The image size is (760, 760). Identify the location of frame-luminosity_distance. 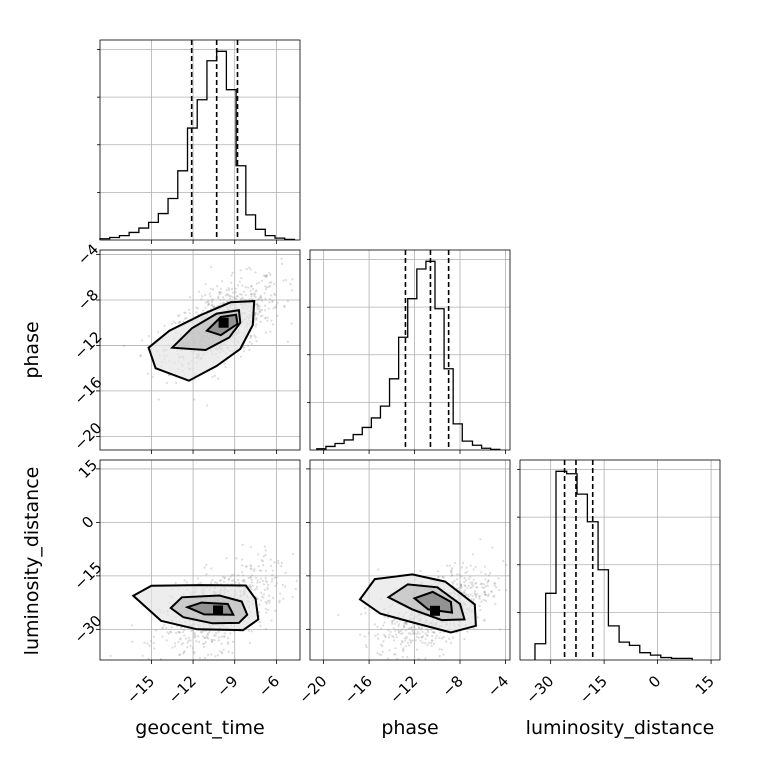
(620, 560).